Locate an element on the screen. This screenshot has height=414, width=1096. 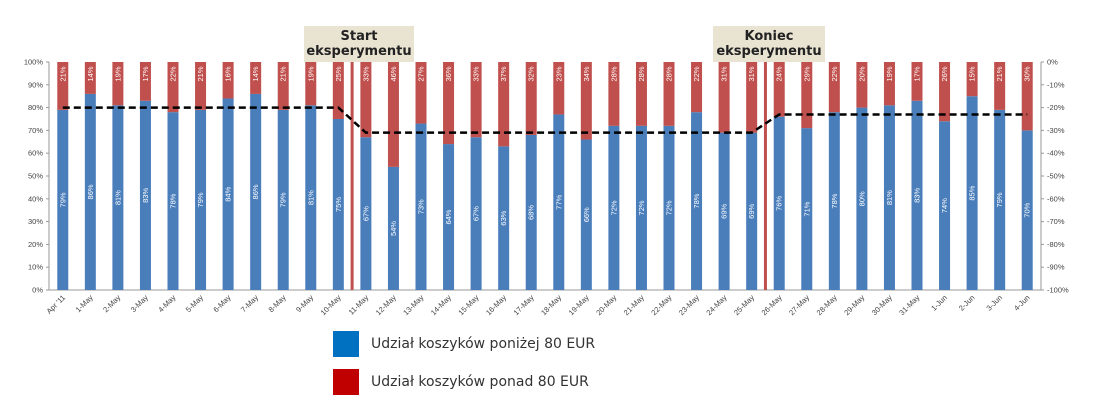
trend-line-group is located at coordinates (545, 120).